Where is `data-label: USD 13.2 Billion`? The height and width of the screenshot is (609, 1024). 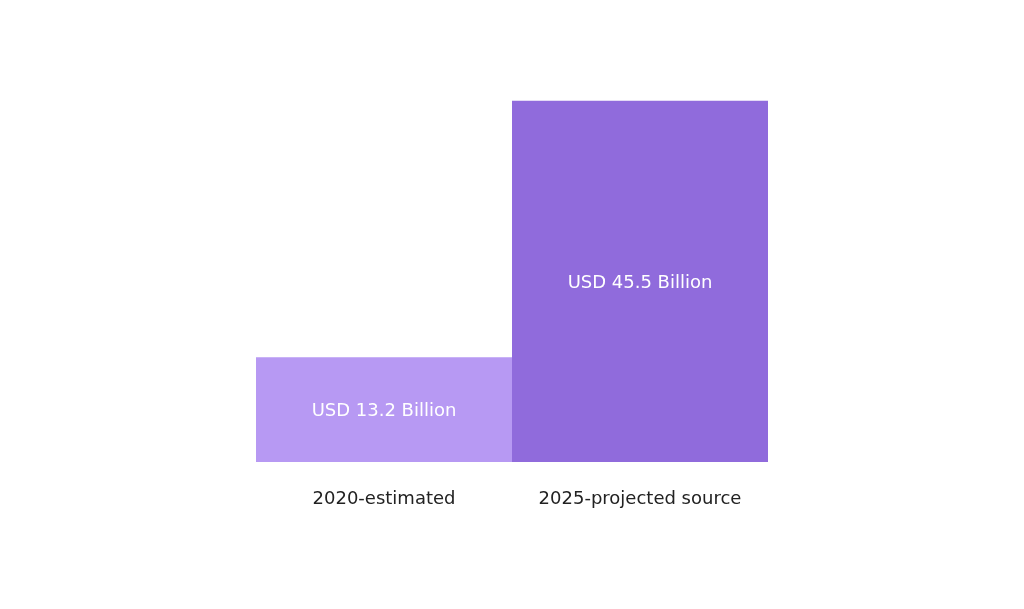 data-label: USD 13.2 Billion is located at coordinates (384, 410).